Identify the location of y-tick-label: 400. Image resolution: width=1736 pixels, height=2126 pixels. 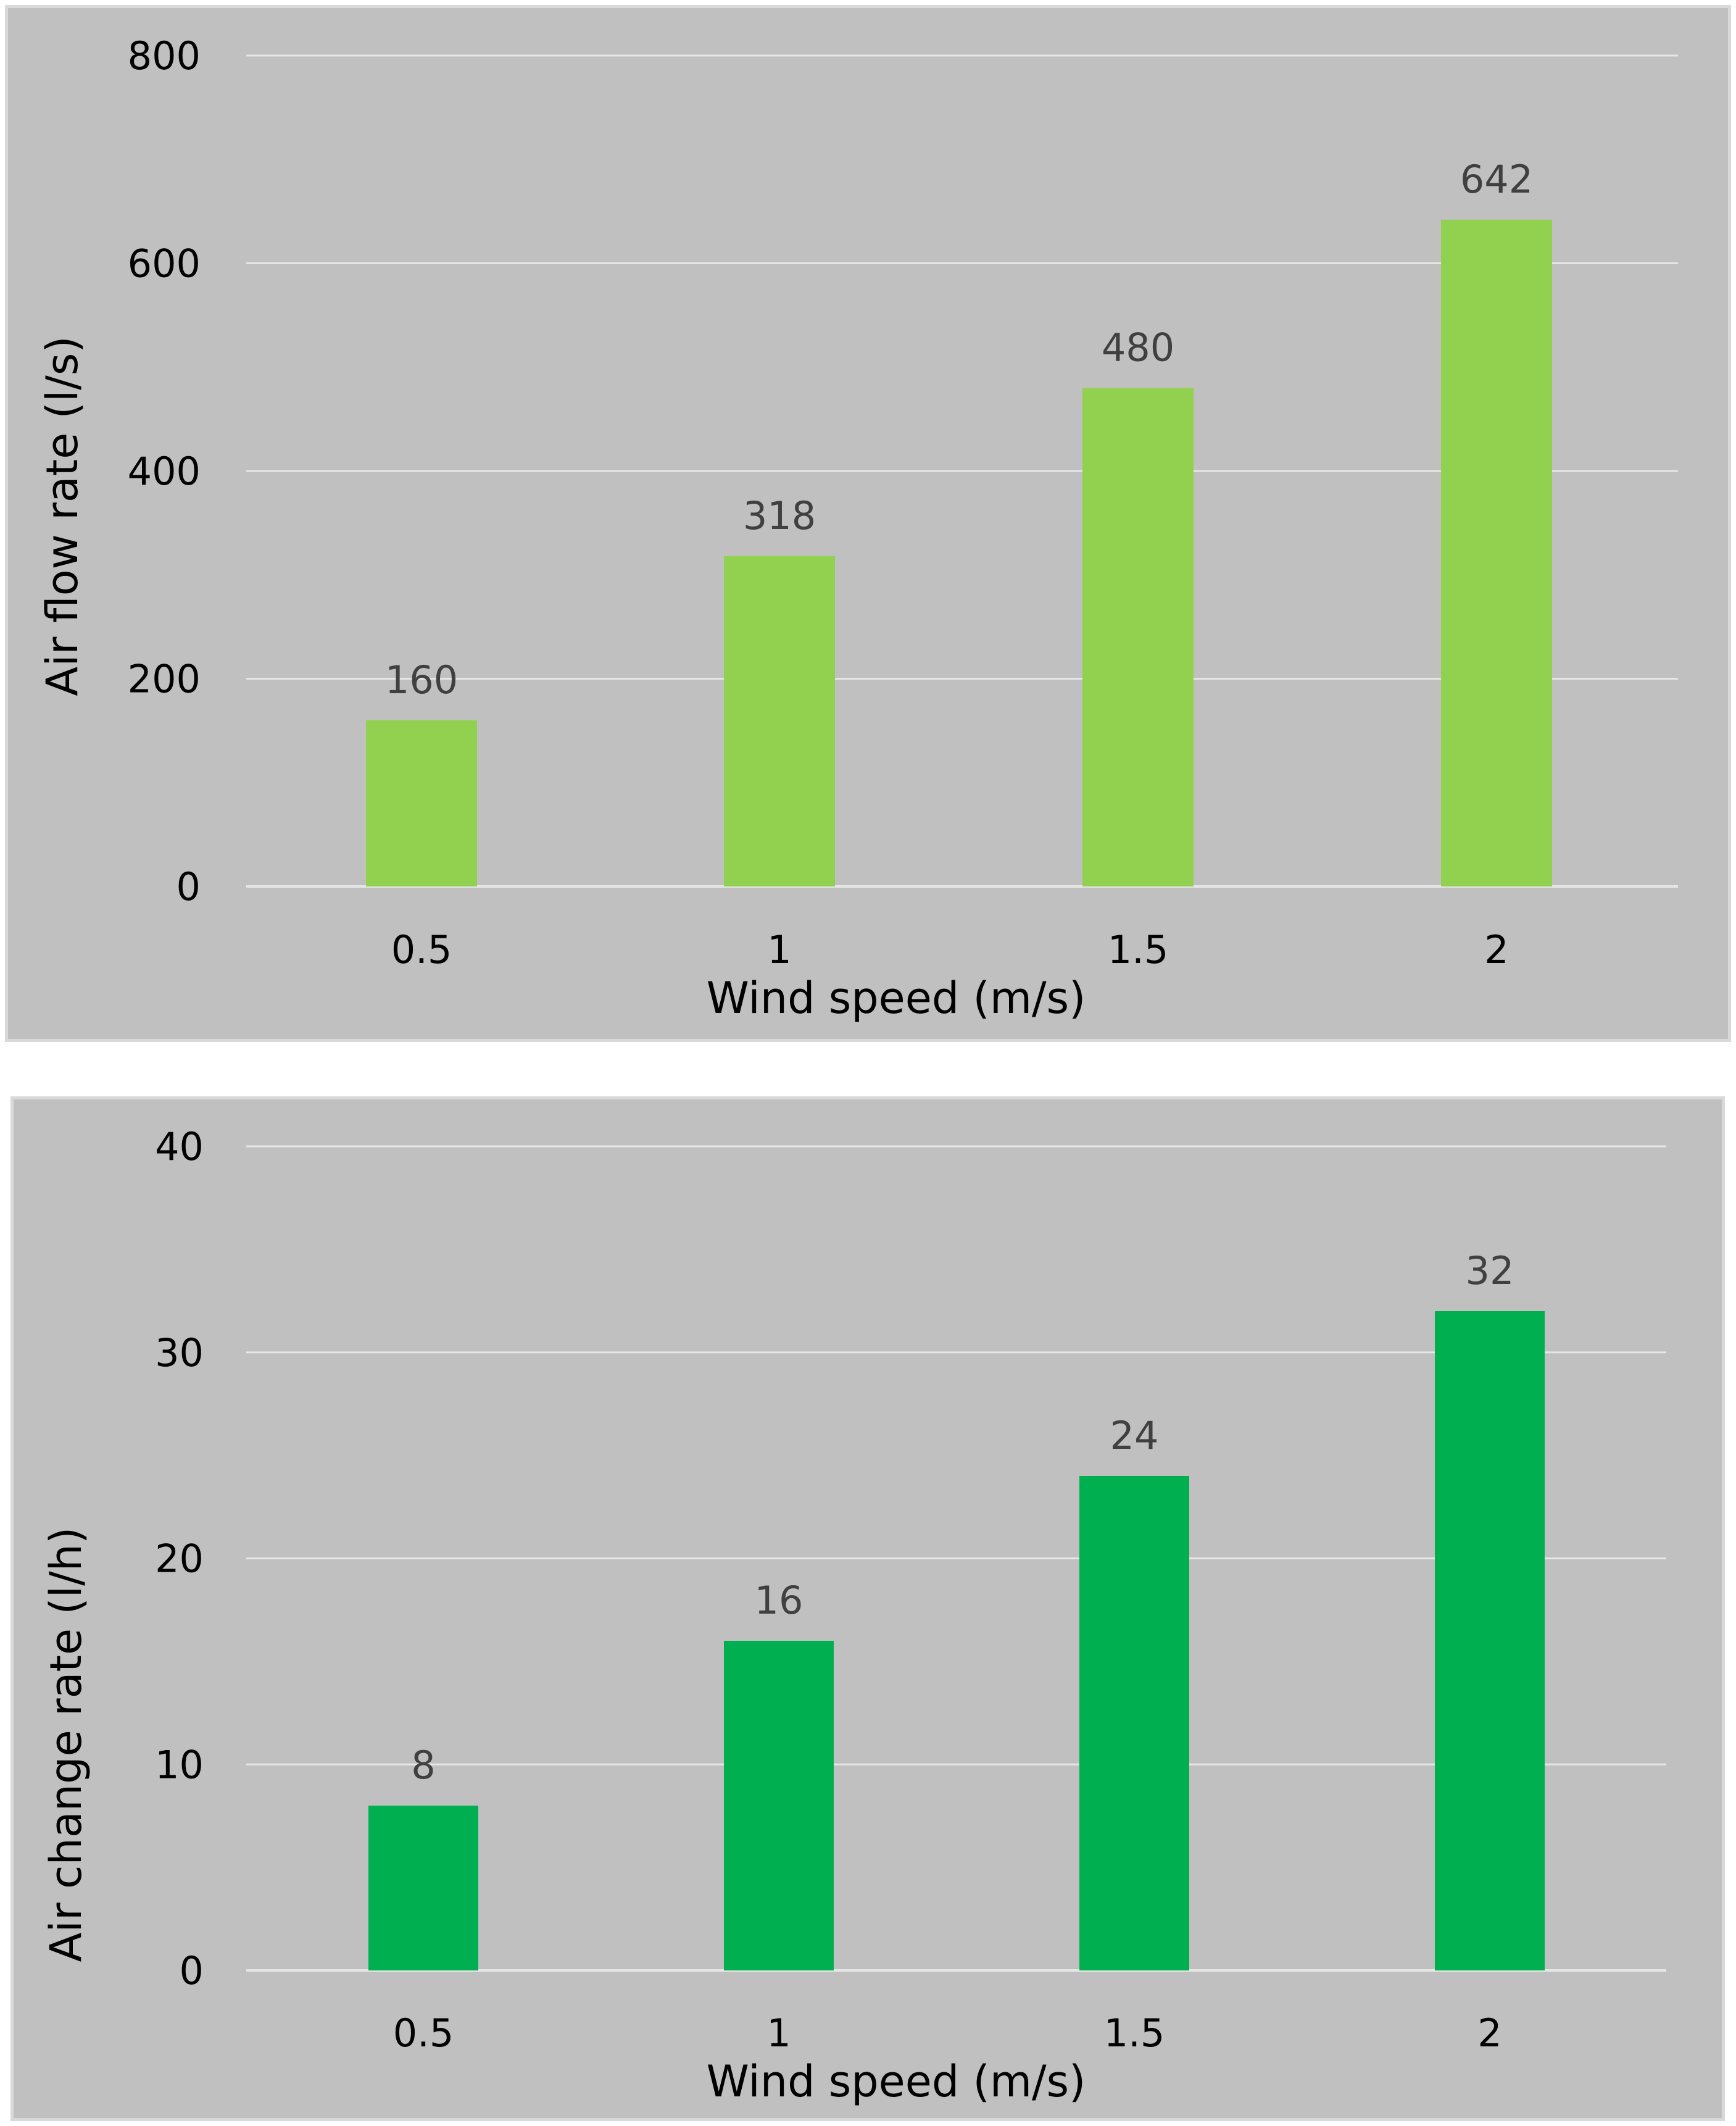
(164, 472).